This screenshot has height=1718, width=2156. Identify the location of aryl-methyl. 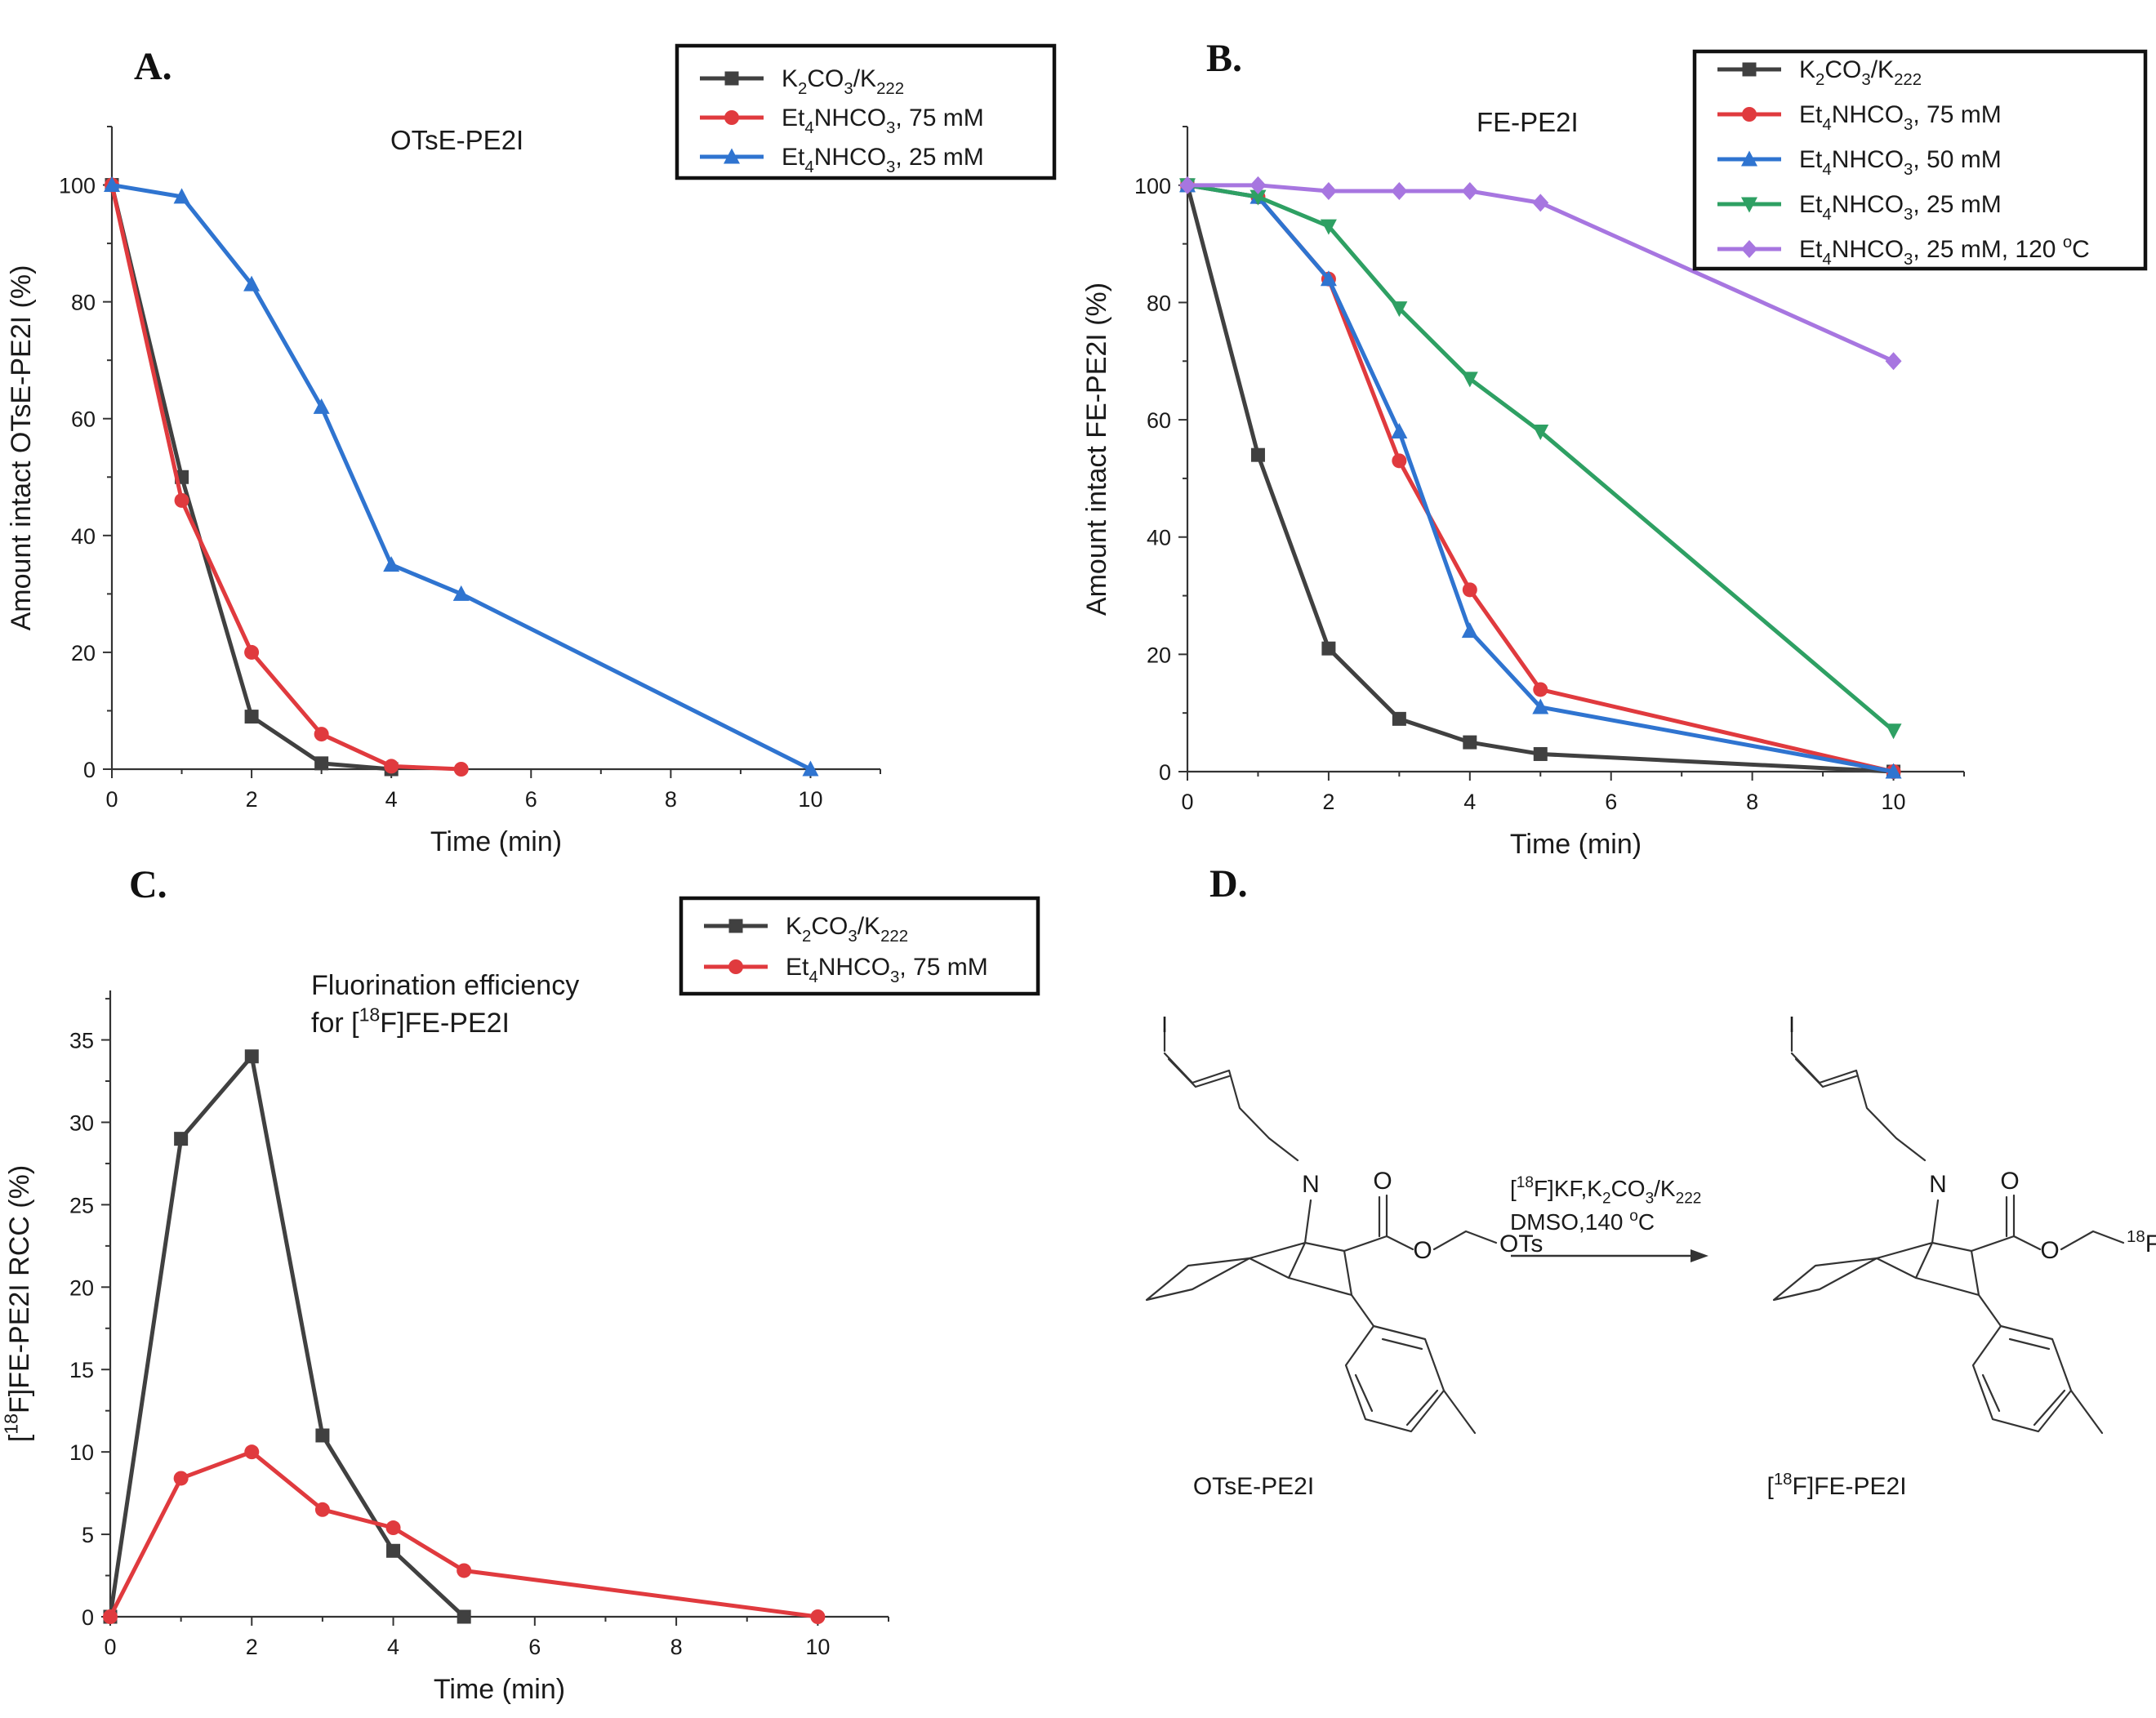
(2086, 1412).